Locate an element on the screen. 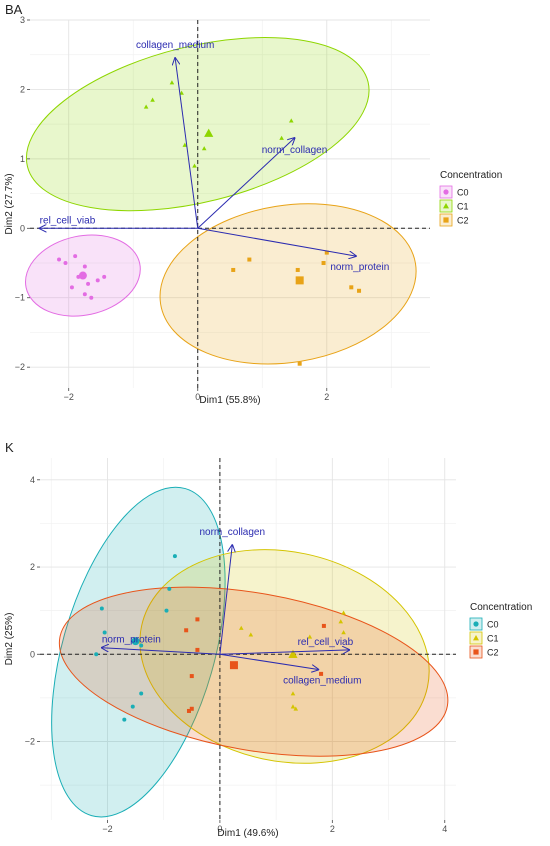 Image resolution: width=550 pixels, height=846 pixels. legend-label: C1 is located at coordinates (493, 639).